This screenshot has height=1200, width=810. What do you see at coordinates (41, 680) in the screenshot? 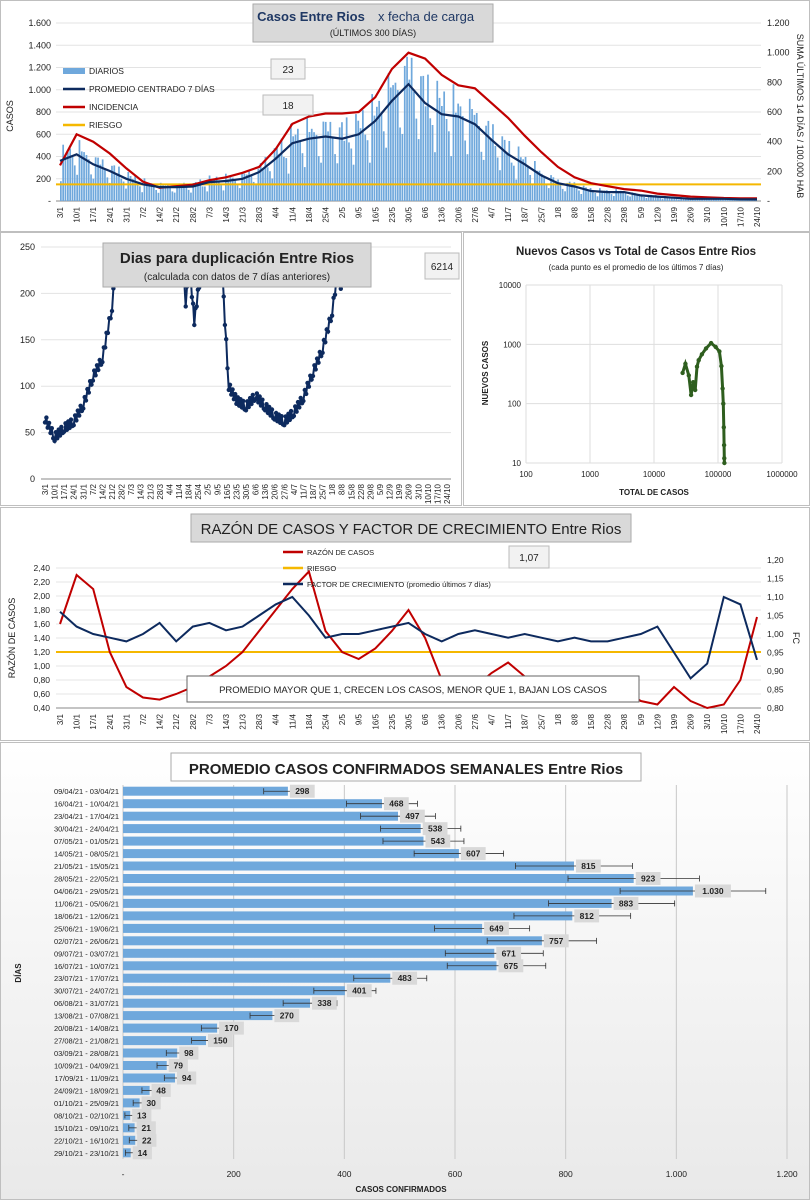
I see `y-tick-label: 0,80` at bounding box center [41, 680].